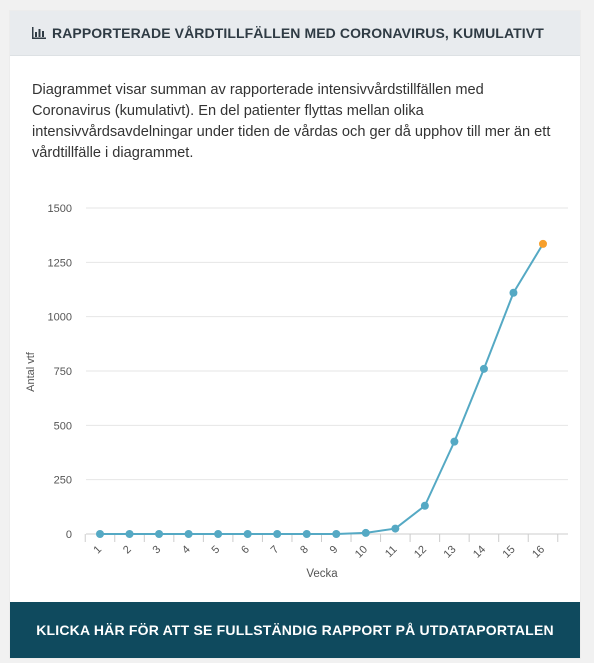 The image size is (594, 663). Describe the element at coordinates (63, 481) in the screenshot. I see `y-tick-label: 250` at that location.